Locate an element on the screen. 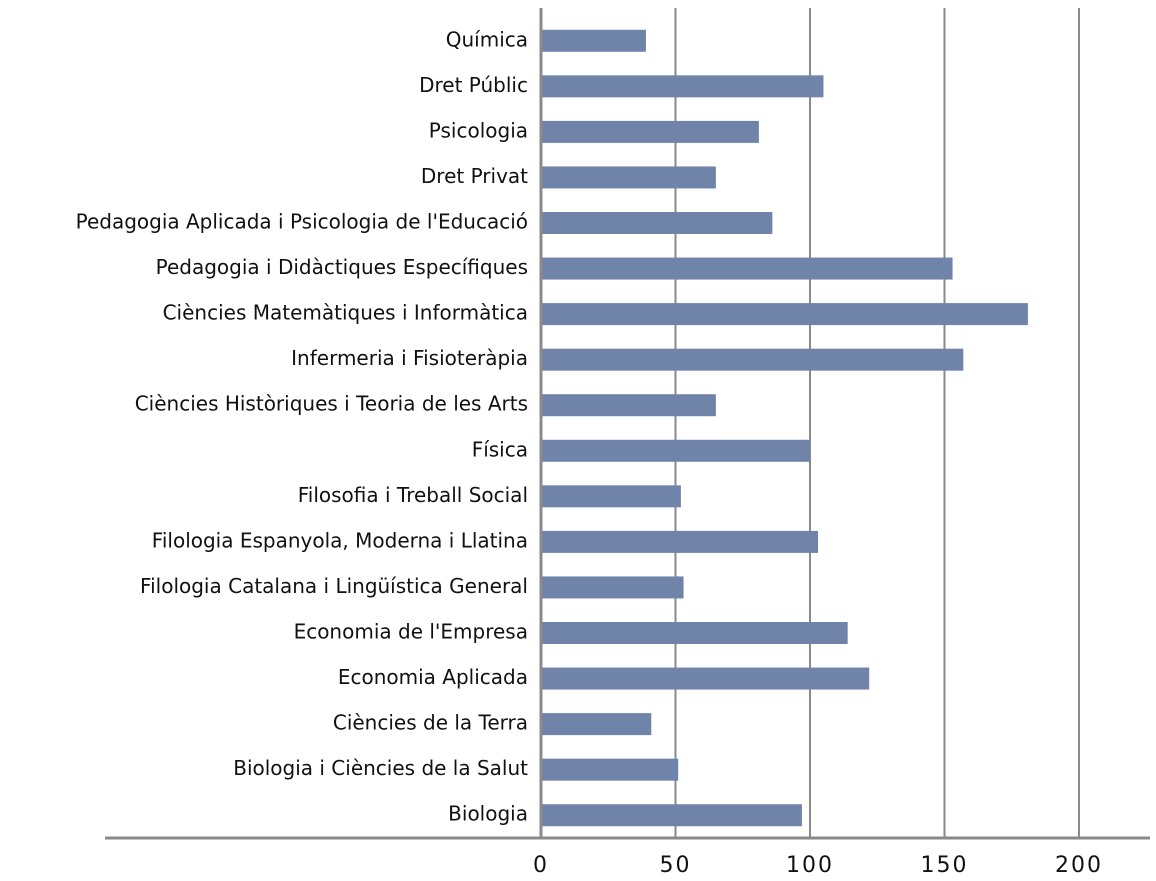  y-tick-label: Biologia i Ciències de la Salut is located at coordinates (380, 768).